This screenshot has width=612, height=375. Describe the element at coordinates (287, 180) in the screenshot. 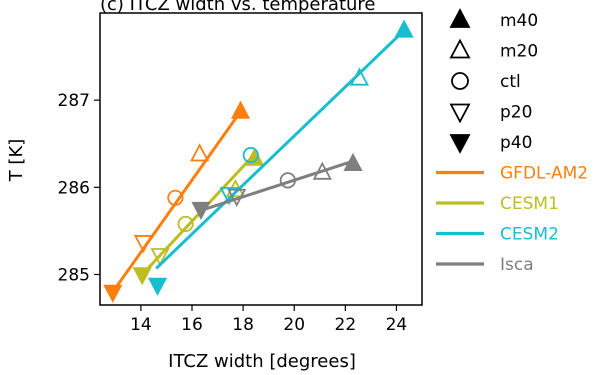

I see `point-isca-ctl` at that location.